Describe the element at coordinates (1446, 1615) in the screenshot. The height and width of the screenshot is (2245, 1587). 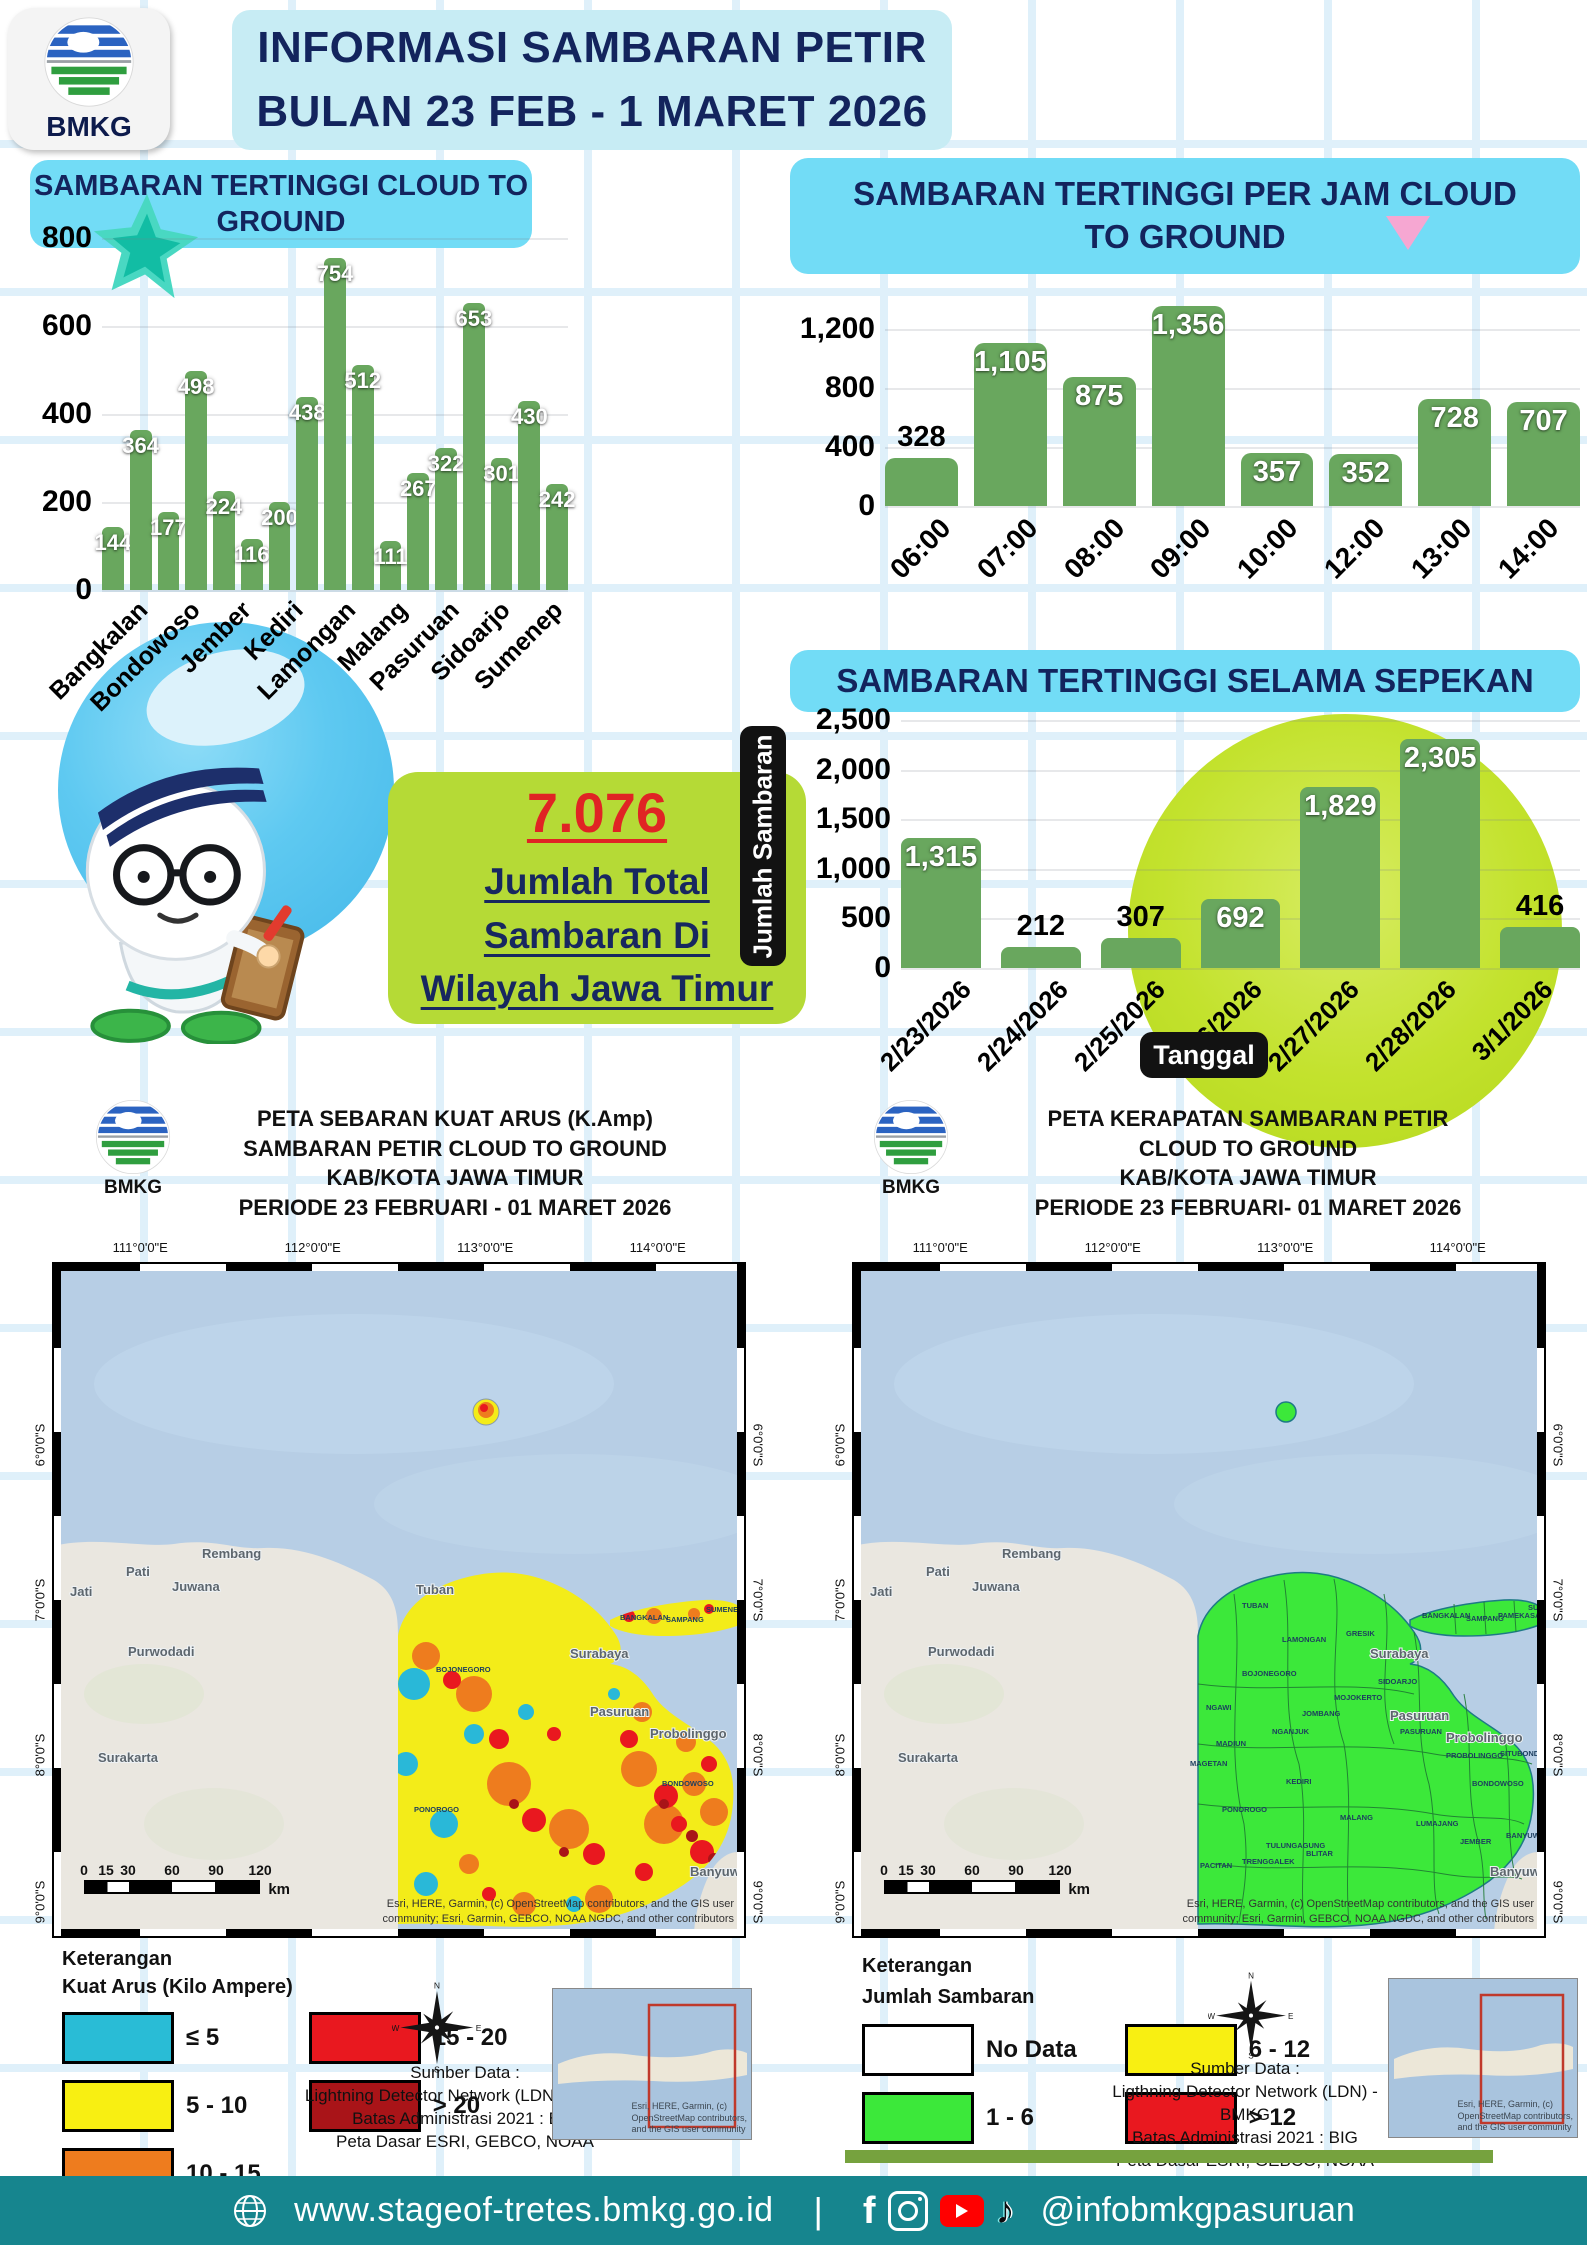
I see `map-place-label: BANGKALAN` at that location.